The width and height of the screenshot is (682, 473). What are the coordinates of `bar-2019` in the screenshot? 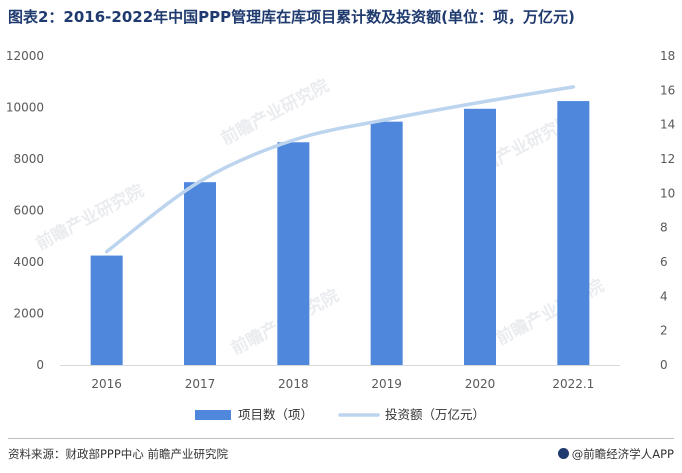 It's located at (386, 243).